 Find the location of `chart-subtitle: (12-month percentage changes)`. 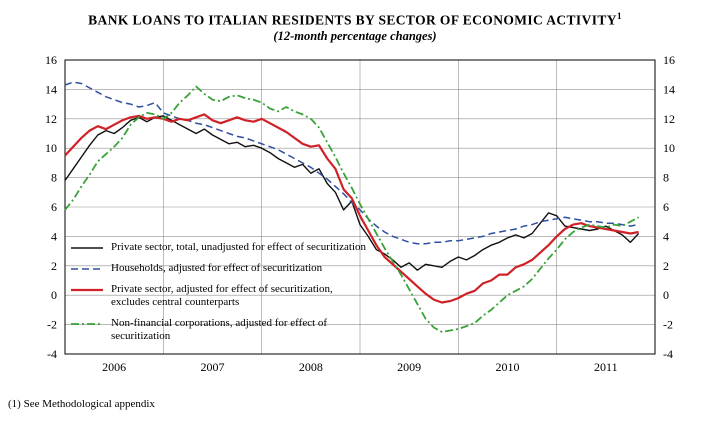

chart-subtitle: (12-month percentage changes) is located at coordinates (355, 35).